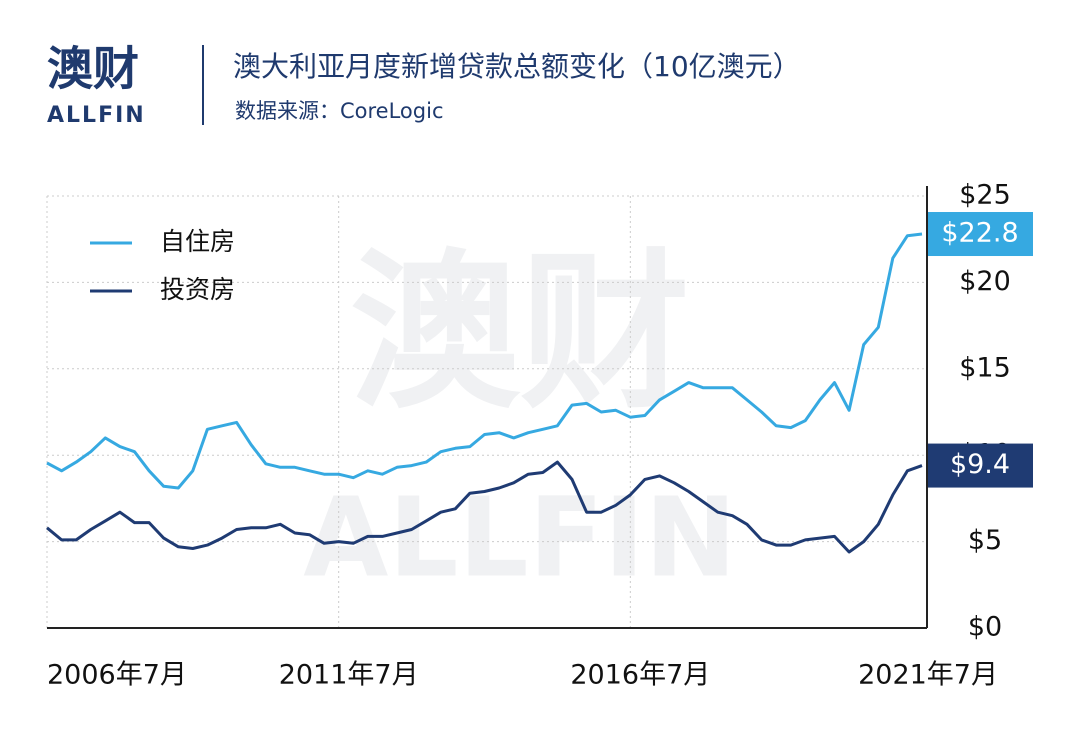 This screenshot has width=1080, height=730. I want to click on source: 数据来源：CoreLogic, so click(339, 111).